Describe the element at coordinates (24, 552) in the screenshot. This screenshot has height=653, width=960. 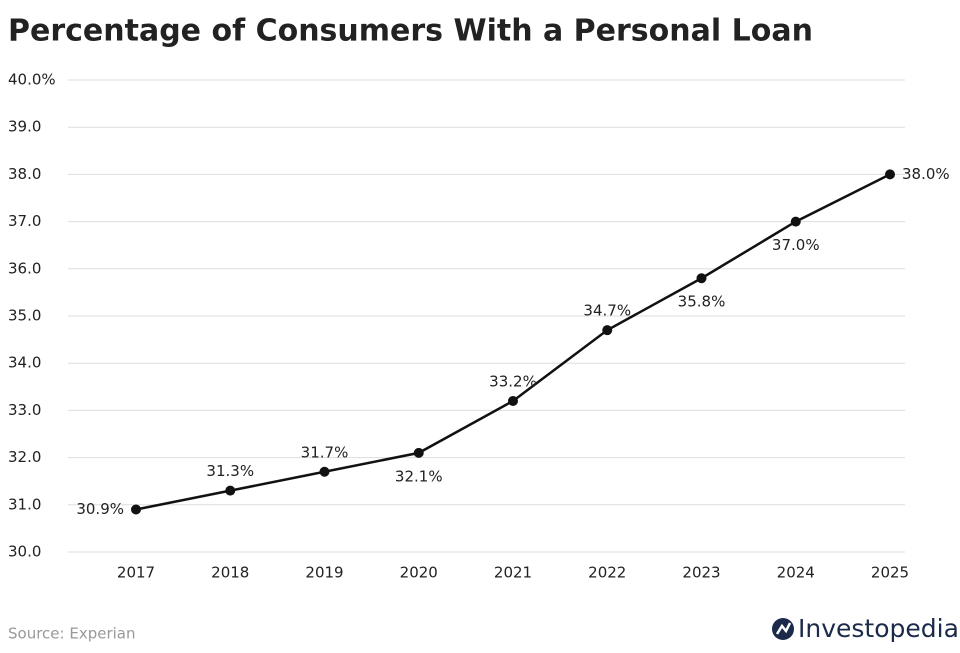
I see `y-tick-label: 30.0` at that location.